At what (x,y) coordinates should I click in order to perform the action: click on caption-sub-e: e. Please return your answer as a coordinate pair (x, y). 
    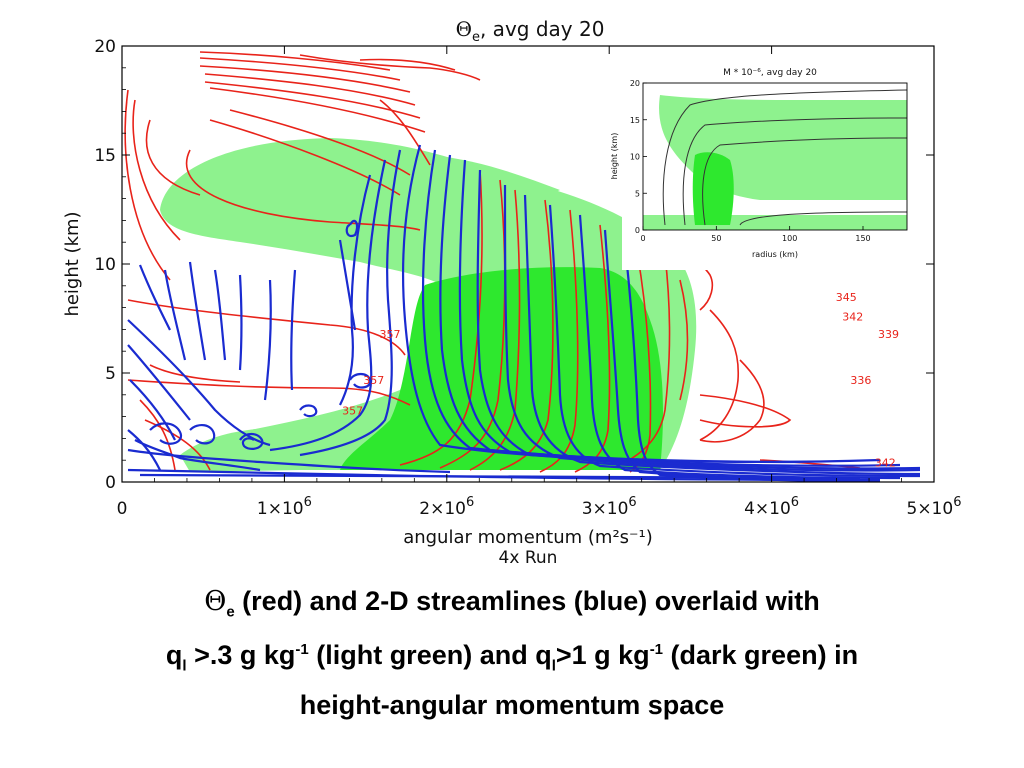
    Looking at the image, I should click on (230, 612).